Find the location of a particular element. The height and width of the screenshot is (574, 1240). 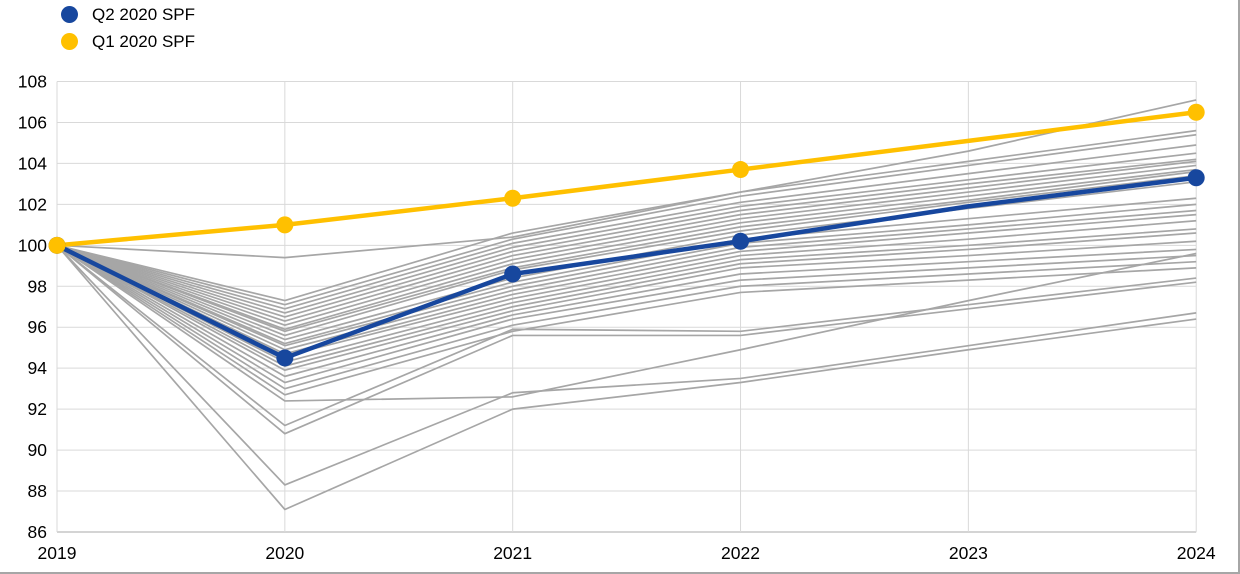

y-tick-label: 94 is located at coordinates (38, 368).